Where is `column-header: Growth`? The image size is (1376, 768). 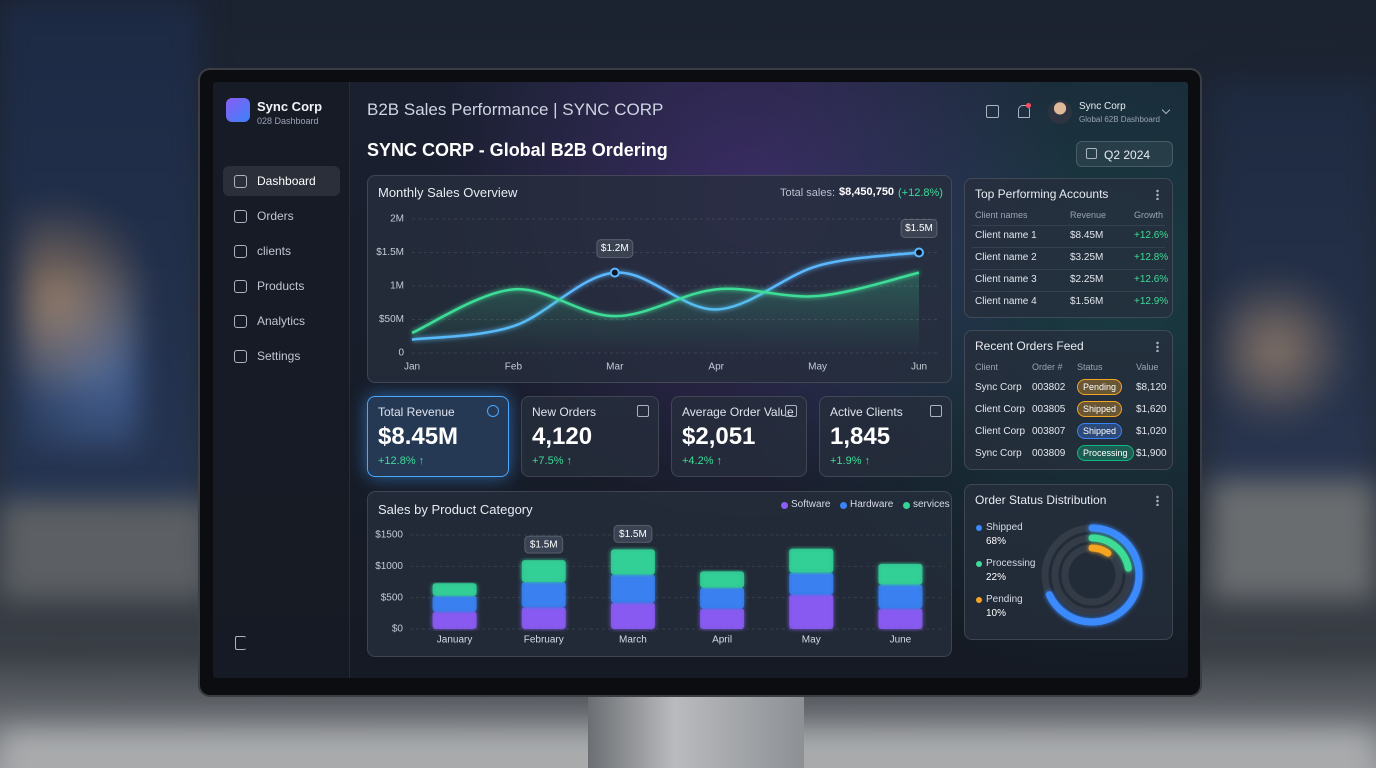 column-header: Growth is located at coordinates (1149, 215).